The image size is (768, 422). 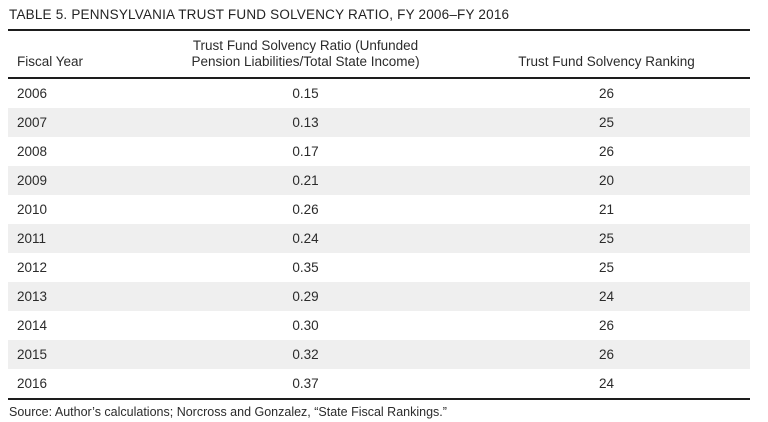 What do you see at coordinates (305, 238) in the screenshot?
I see `cell-ratio: 0.24` at bounding box center [305, 238].